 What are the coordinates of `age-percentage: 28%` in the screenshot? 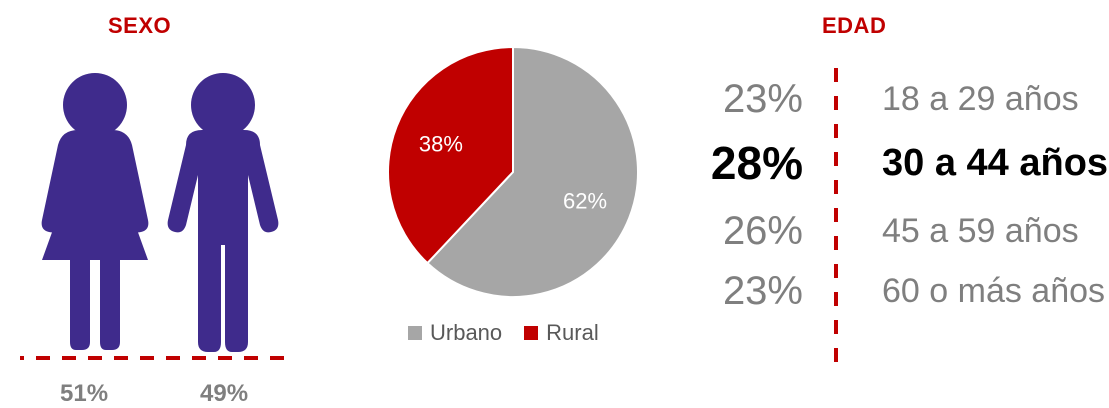 It's located at (756, 163).